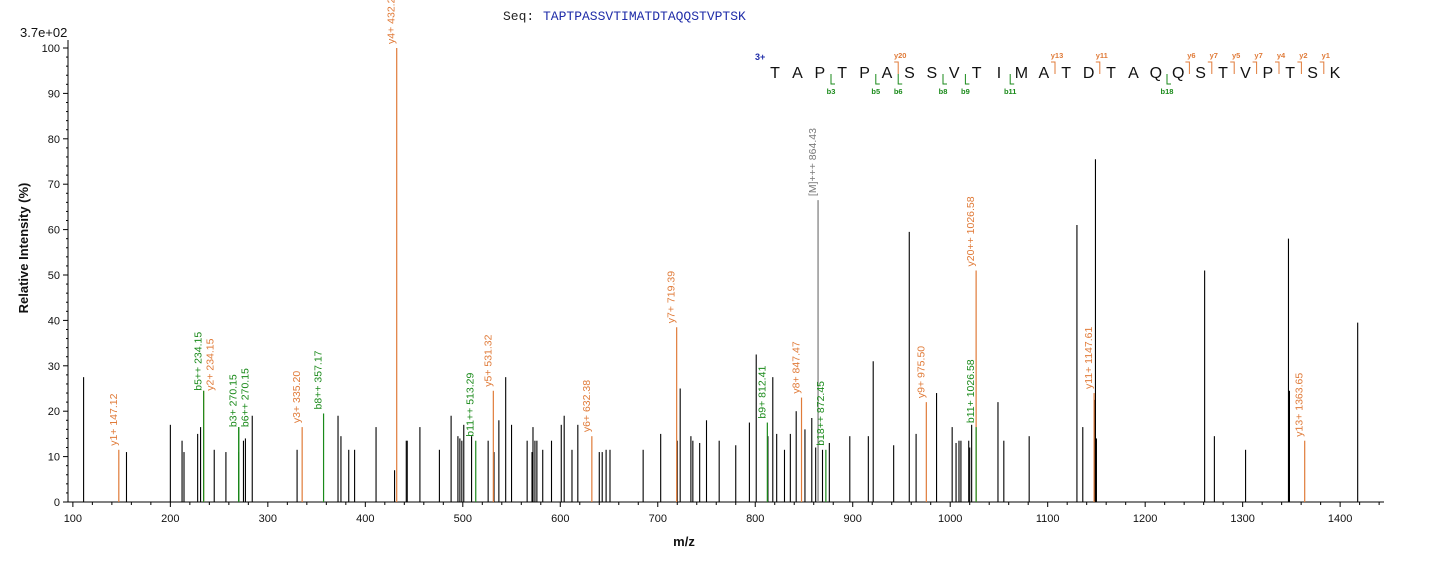 The height and width of the screenshot is (562, 1436). Describe the element at coordinates (1303, 55) in the screenshot. I see `y-fragment-label: y2` at that location.